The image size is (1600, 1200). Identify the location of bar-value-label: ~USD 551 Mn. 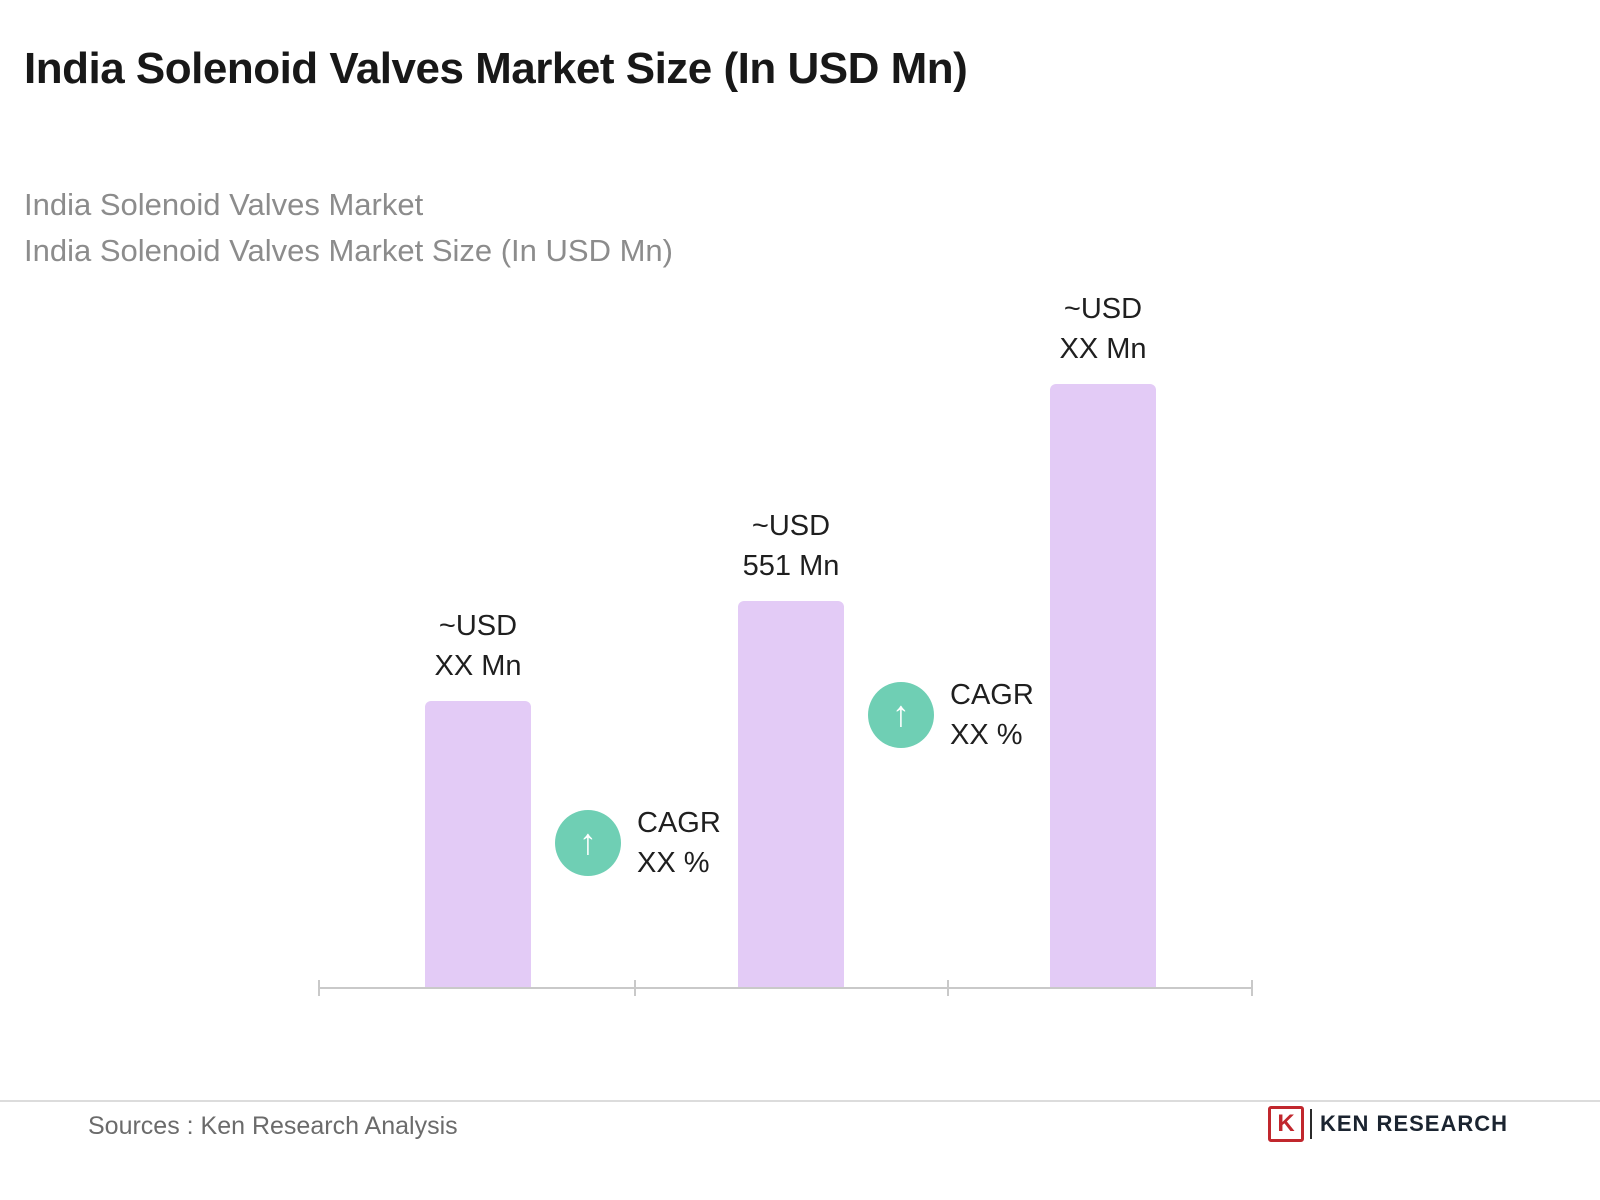
(791, 546).